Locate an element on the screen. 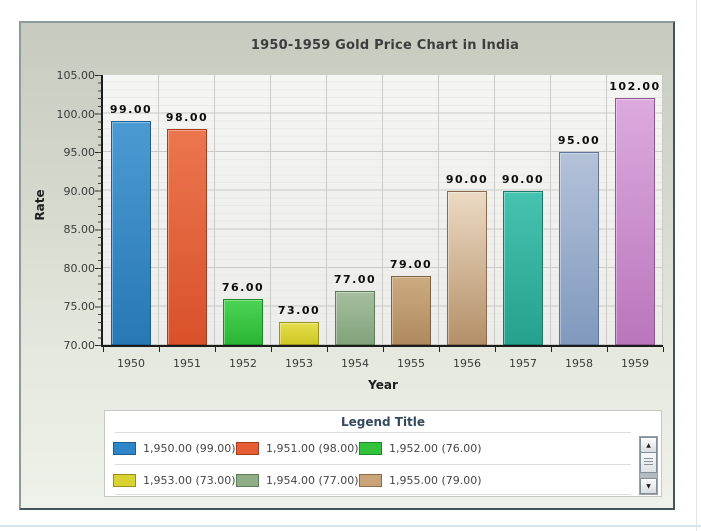  legend-title: Legend Title is located at coordinates (383, 422).